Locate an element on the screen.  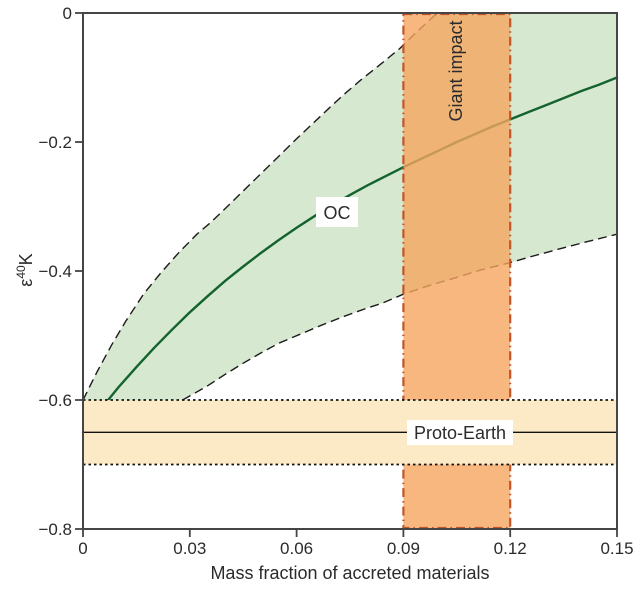
x-axis-title: Mass fraction of accreted materials is located at coordinates (349, 573).